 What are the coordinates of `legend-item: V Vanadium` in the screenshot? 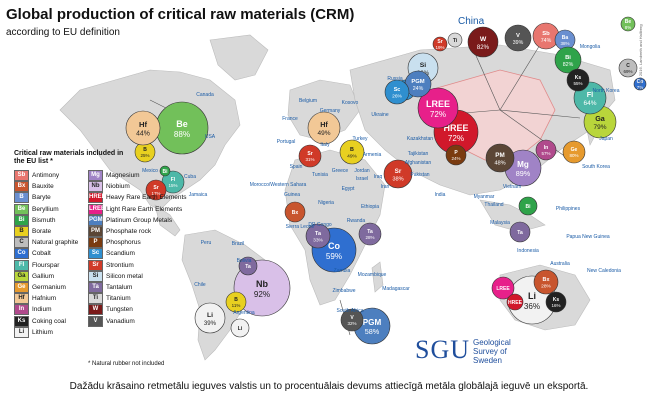 It's located at (137, 321).